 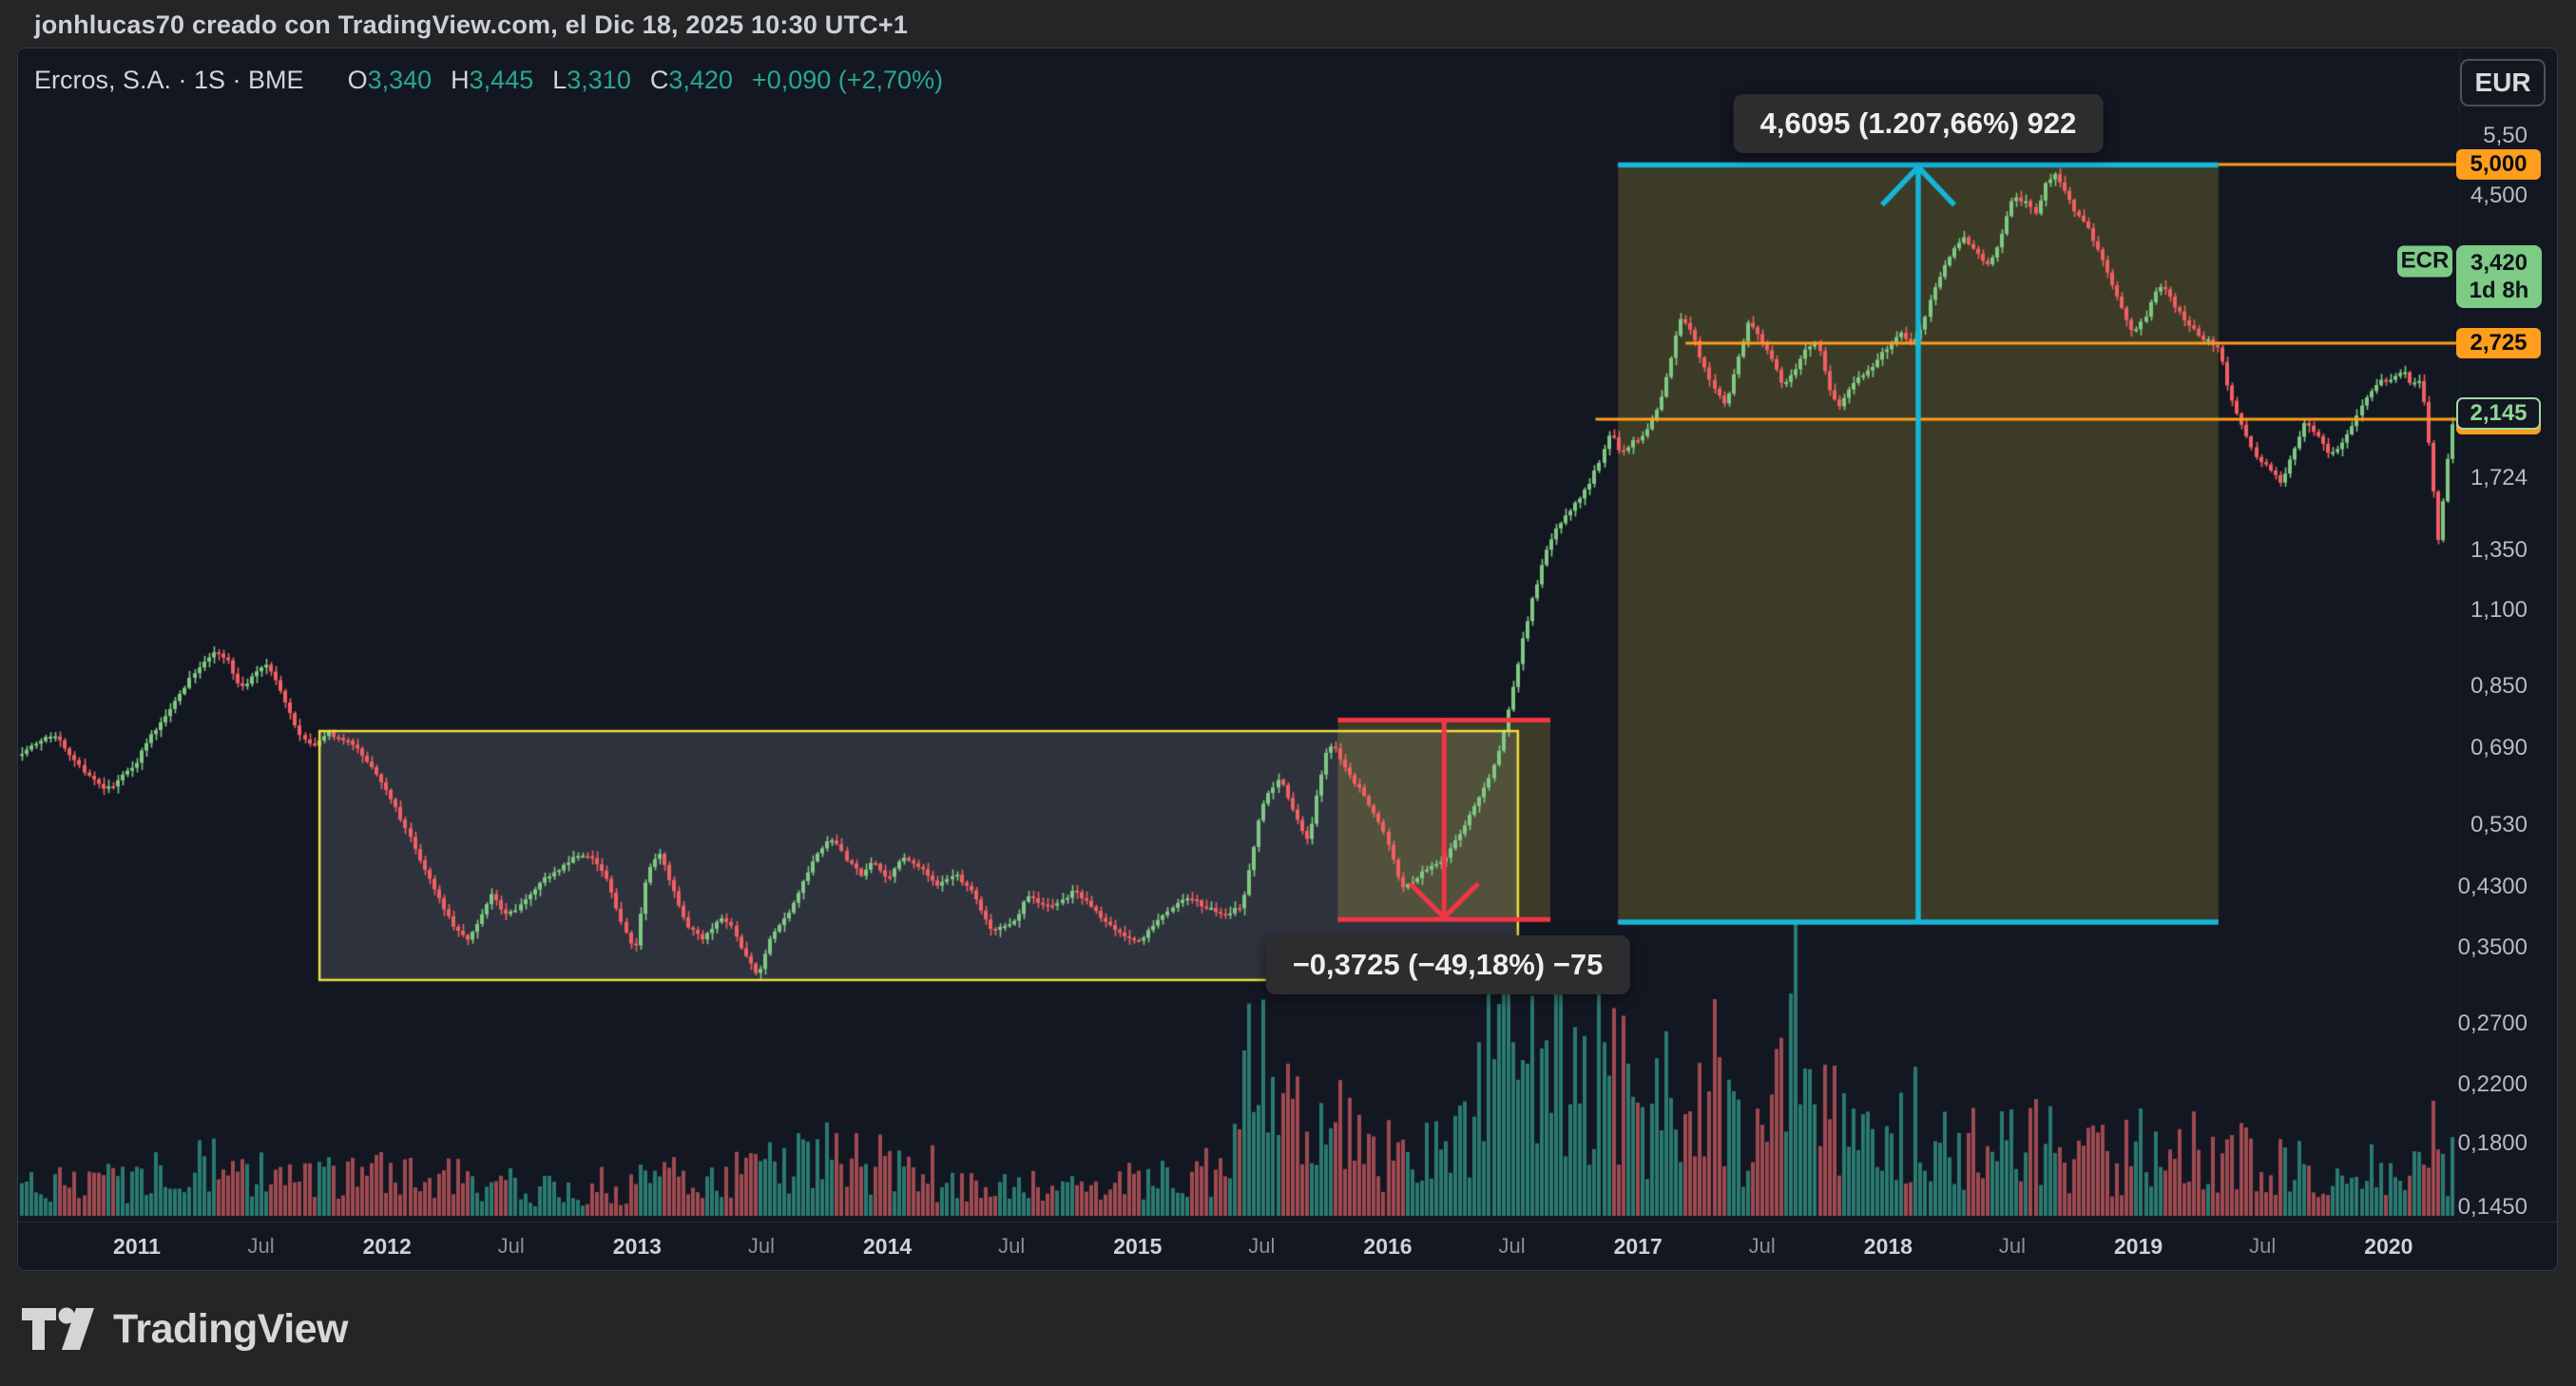 I want to click on last-price-badge: 3,420 1d 8h, so click(x=2499, y=276).